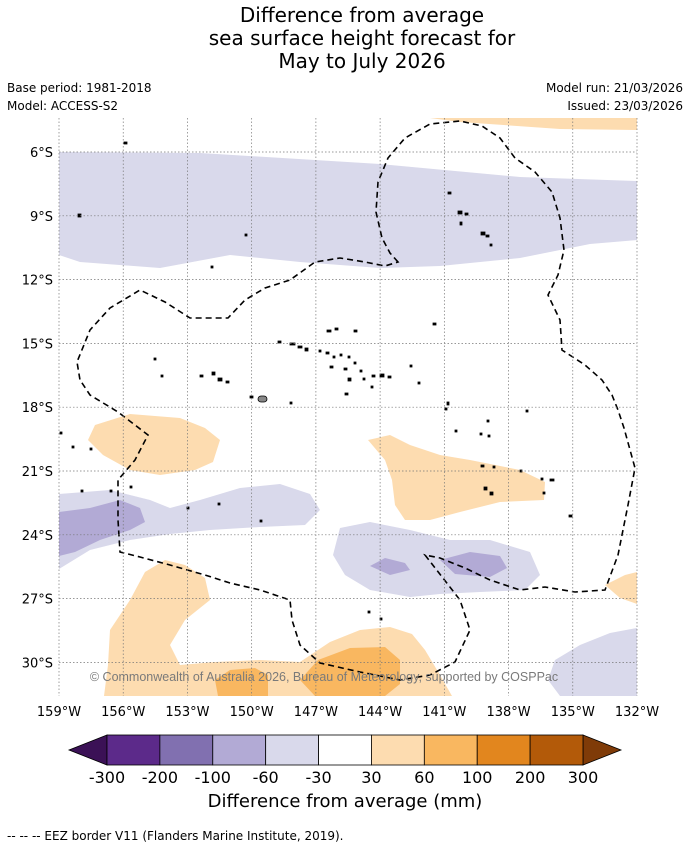 Image resolution: width=690 pixels, height=850 pixels. Describe the element at coordinates (573, 712) in the screenshot. I see `lon-tick-label: 135°W` at that location.